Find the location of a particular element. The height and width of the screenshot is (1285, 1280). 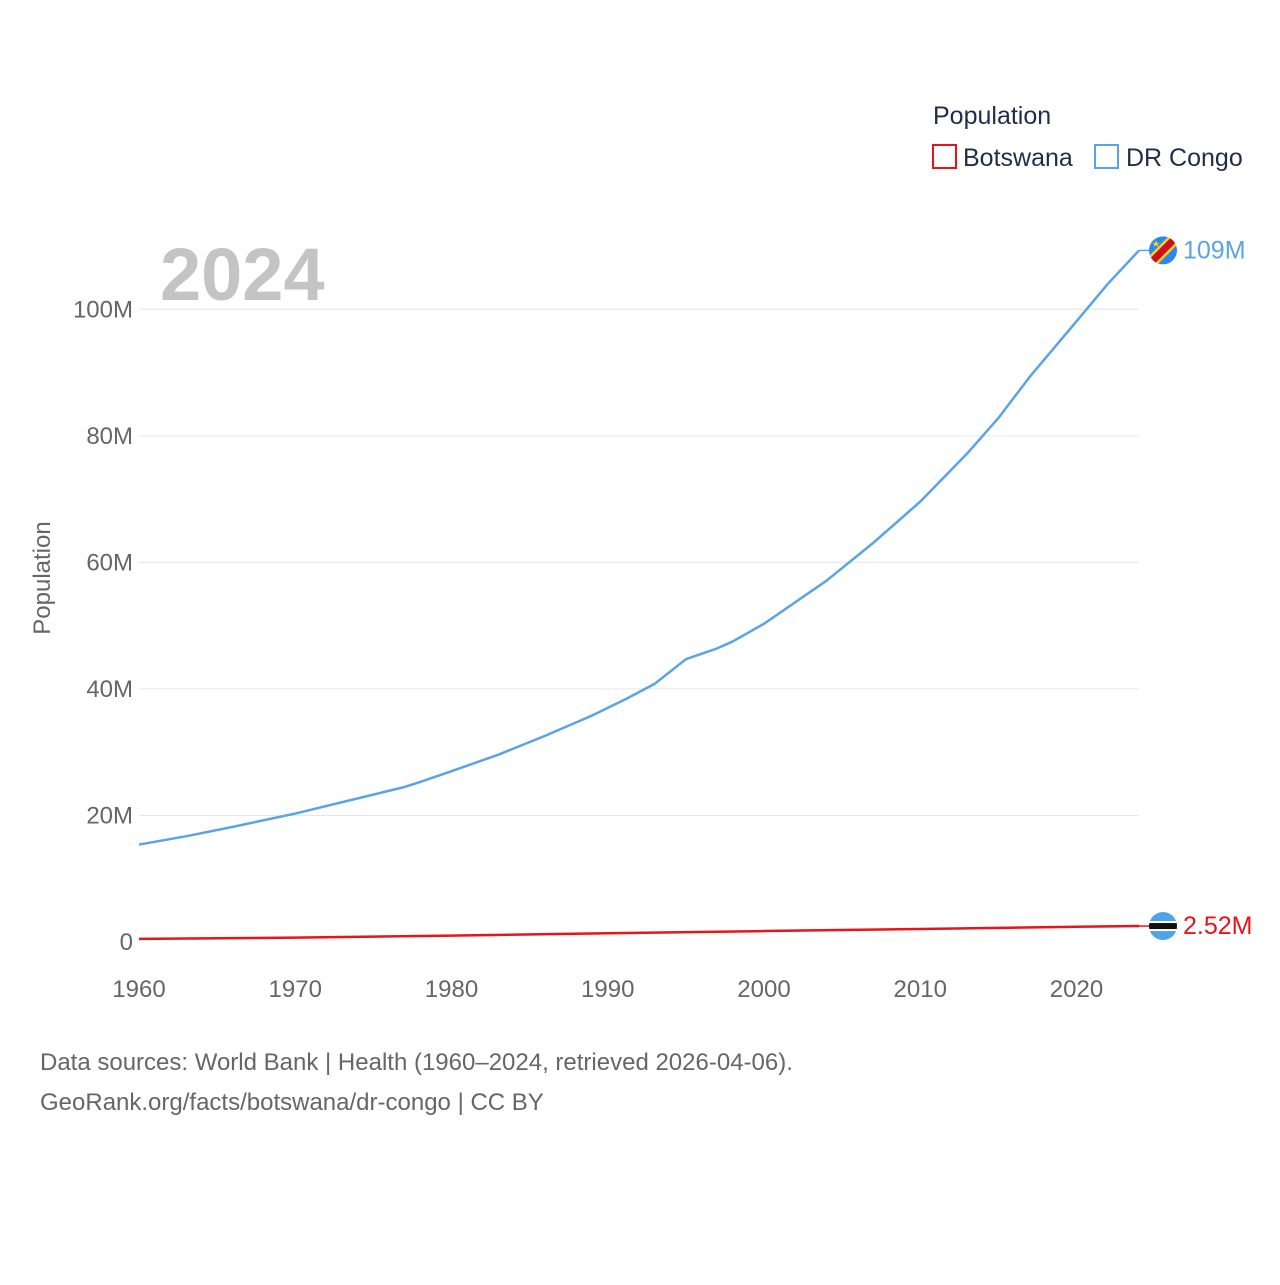

end-value-label-dr-congo: 109M is located at coordinates (1214, 250).